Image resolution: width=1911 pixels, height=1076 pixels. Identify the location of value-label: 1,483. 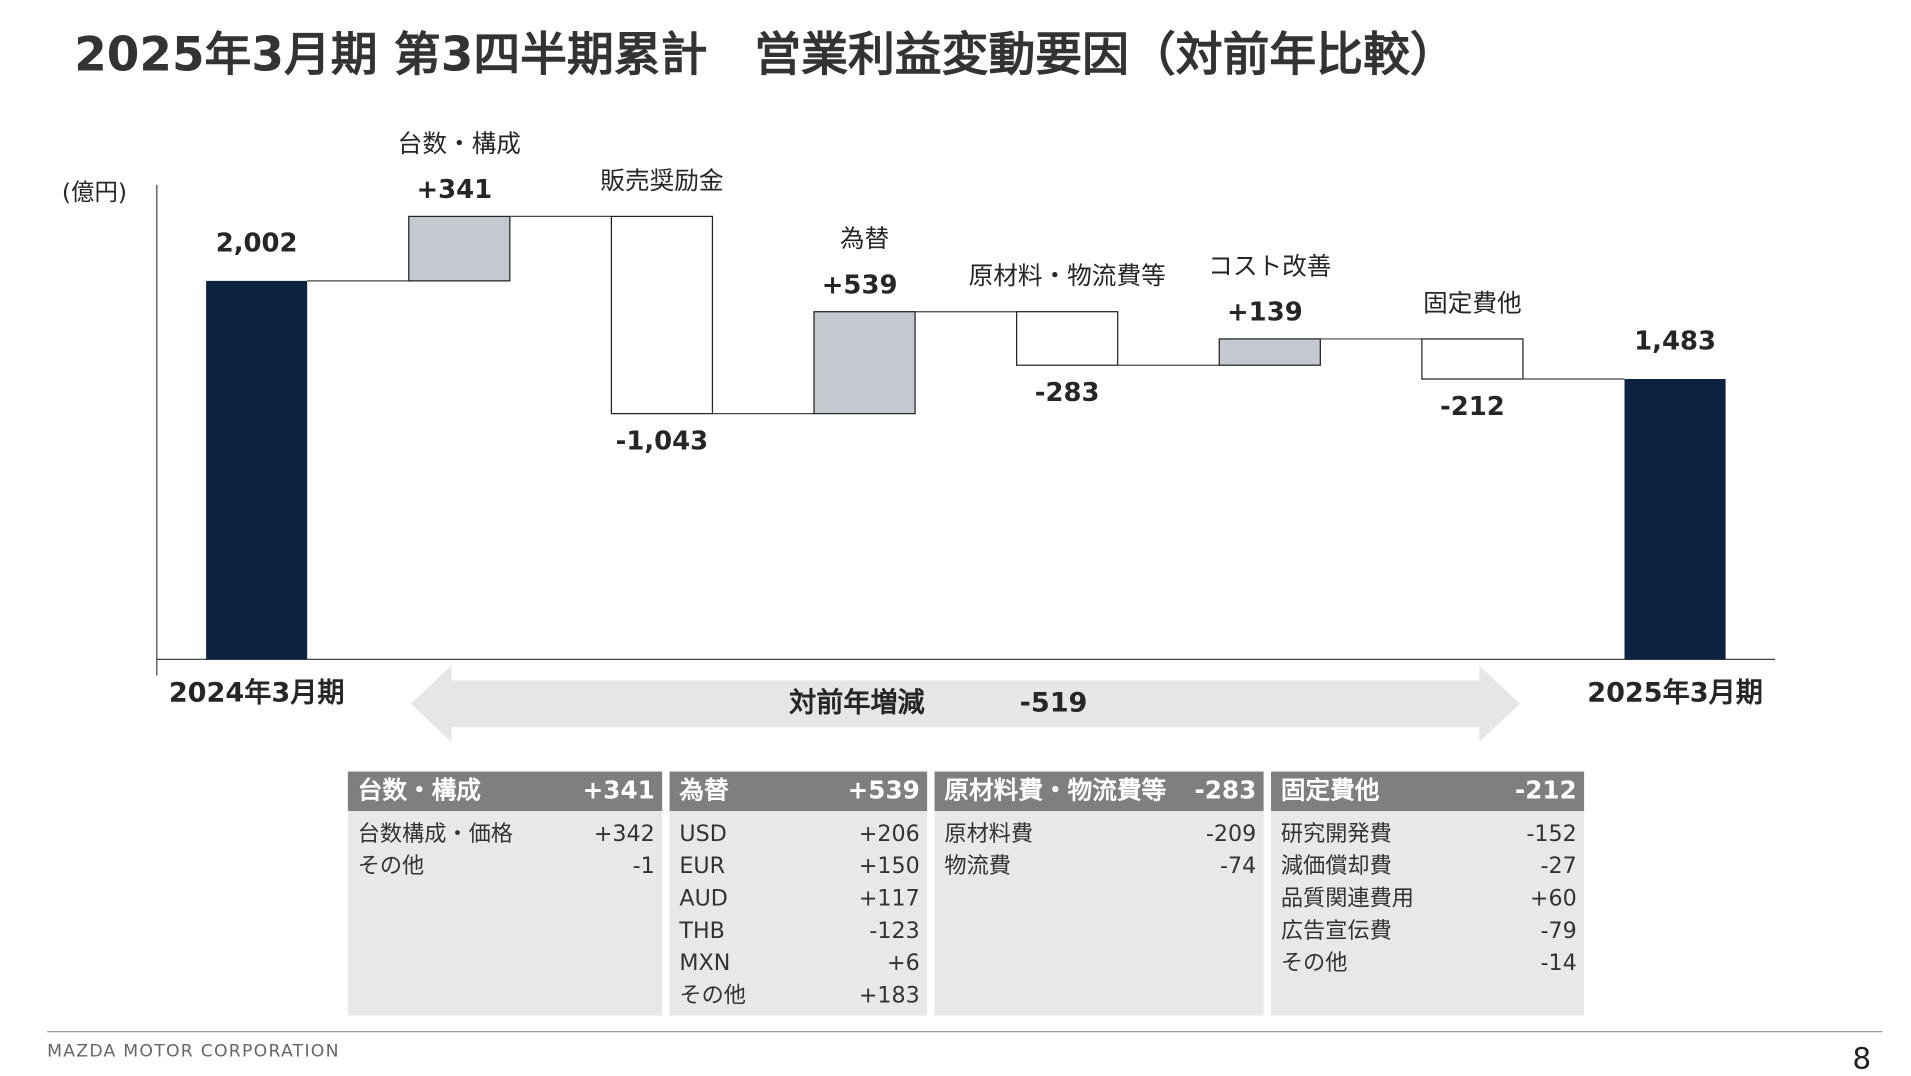
(1675, 342).